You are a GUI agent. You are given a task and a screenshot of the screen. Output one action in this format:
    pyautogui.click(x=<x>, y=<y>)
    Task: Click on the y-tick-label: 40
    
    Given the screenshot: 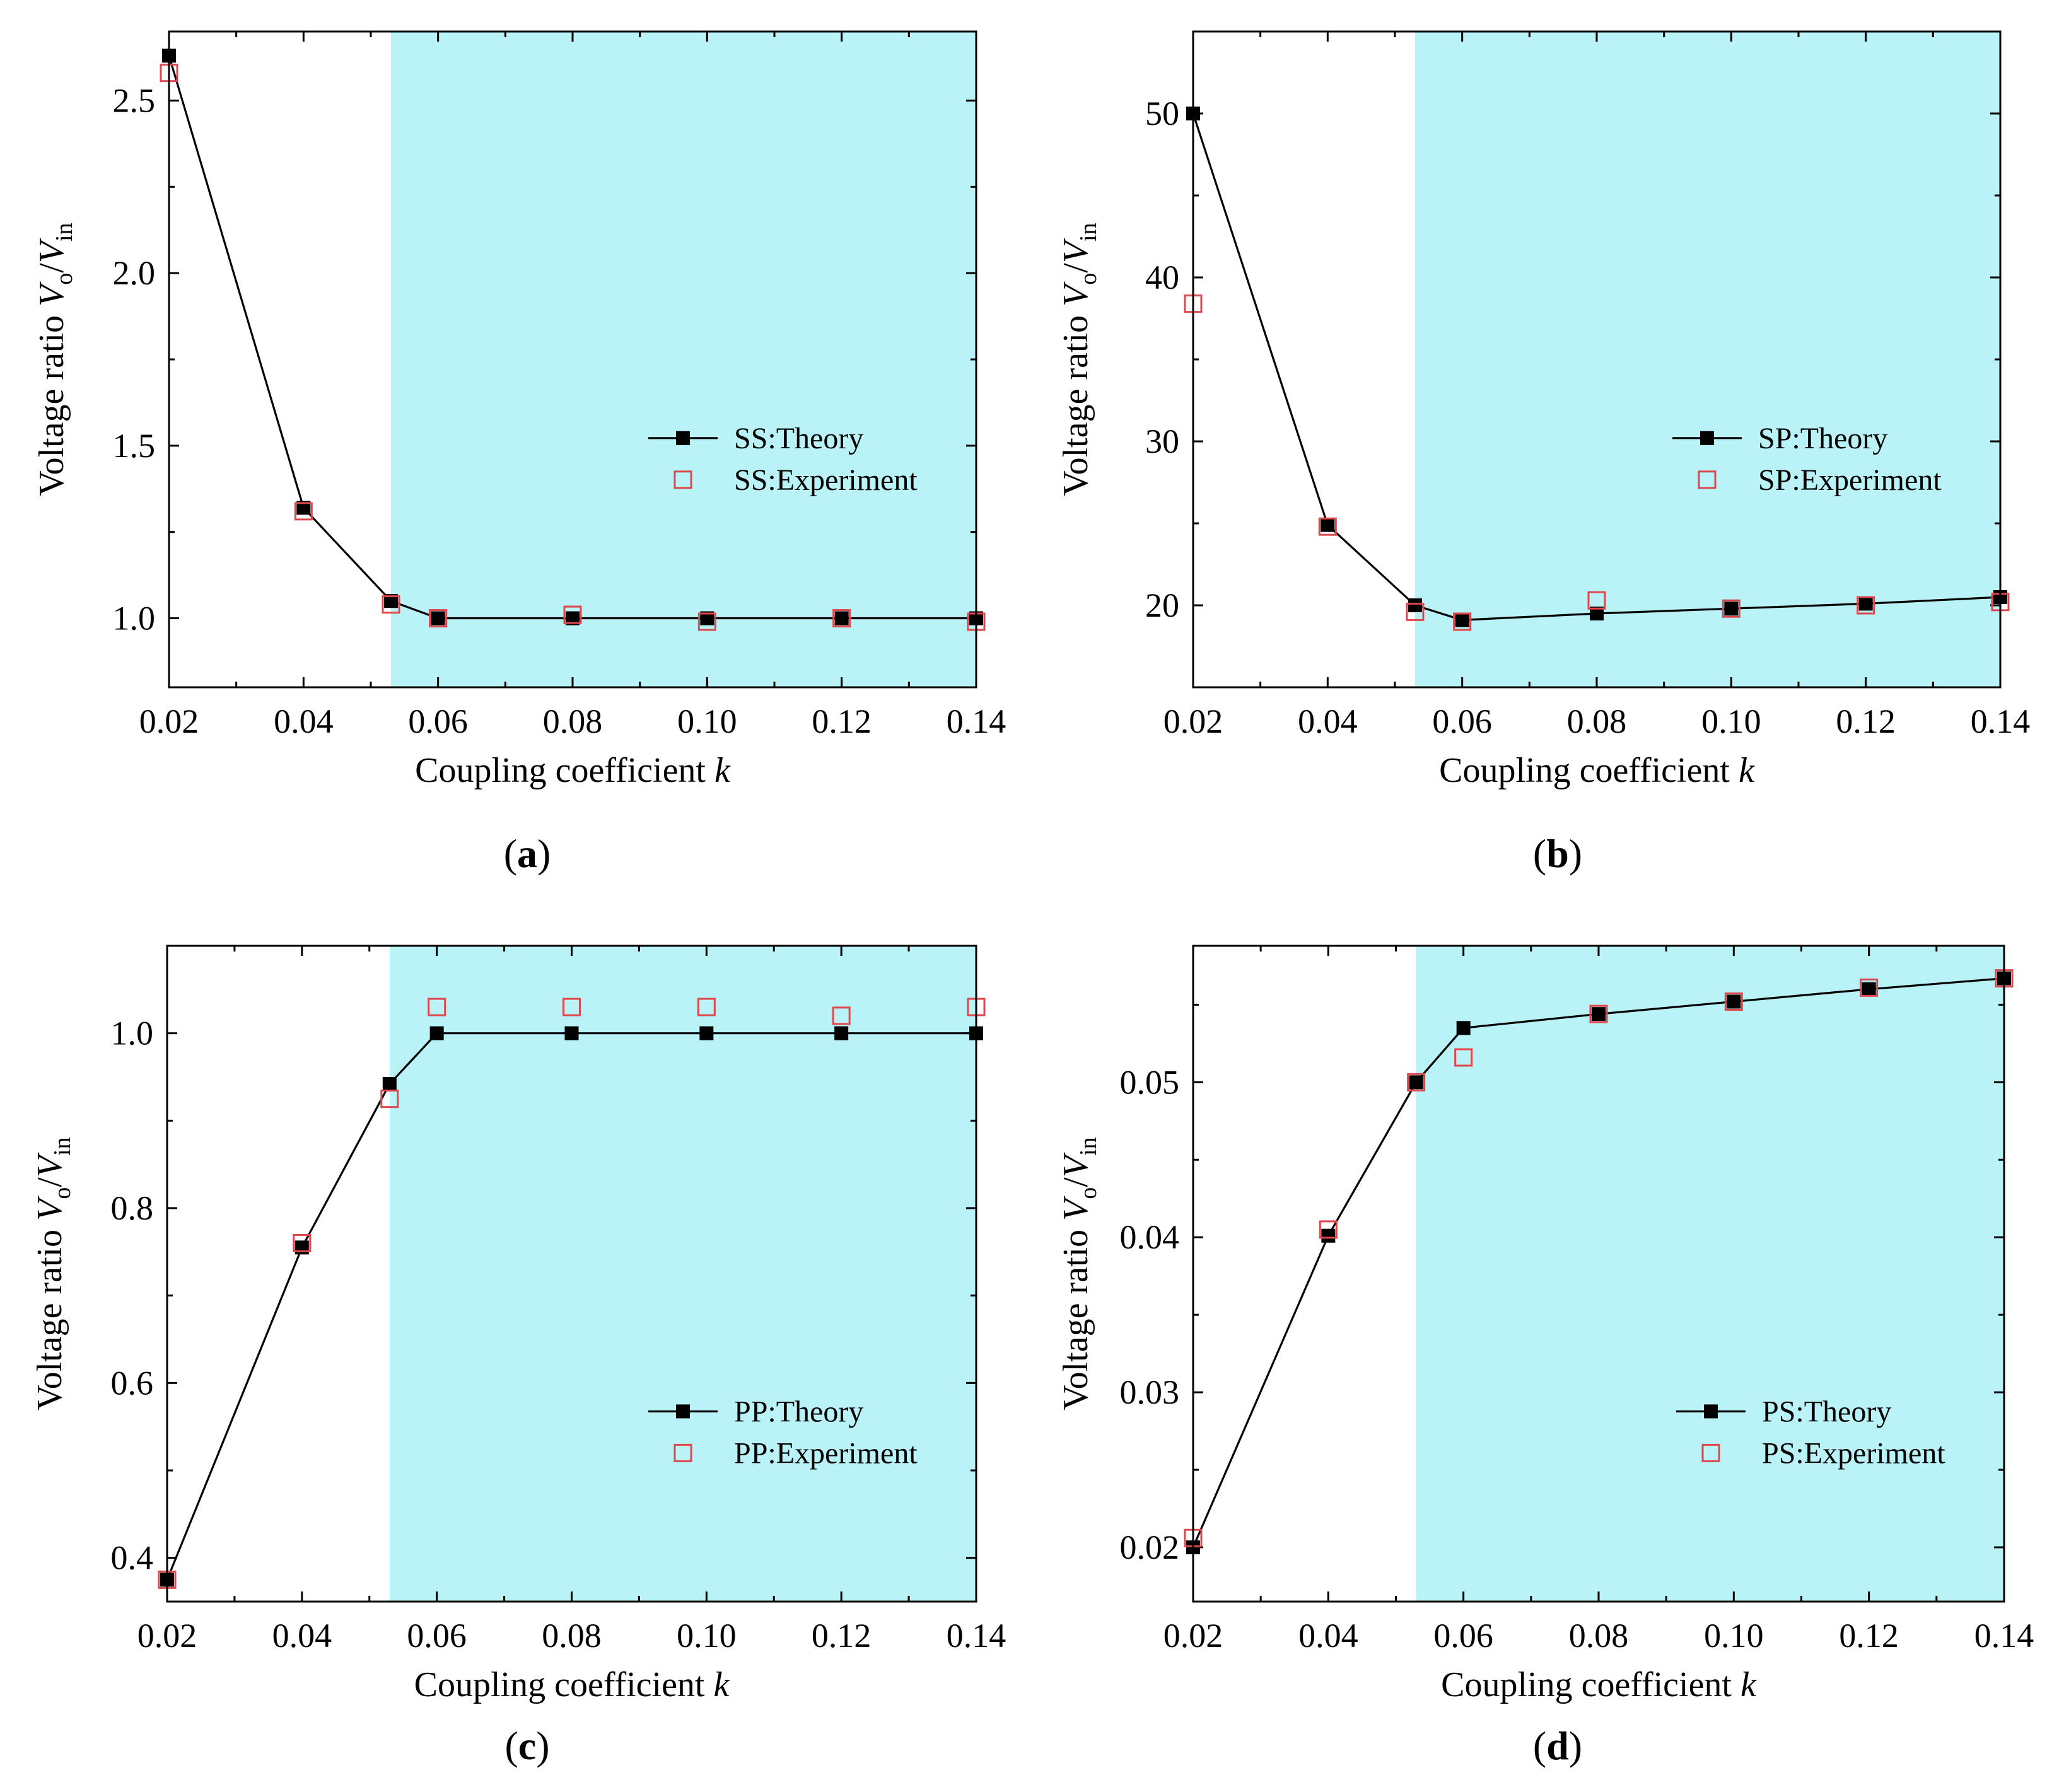 What is the action you would take?
    pyautogui.click(x=1162, y=277)
    